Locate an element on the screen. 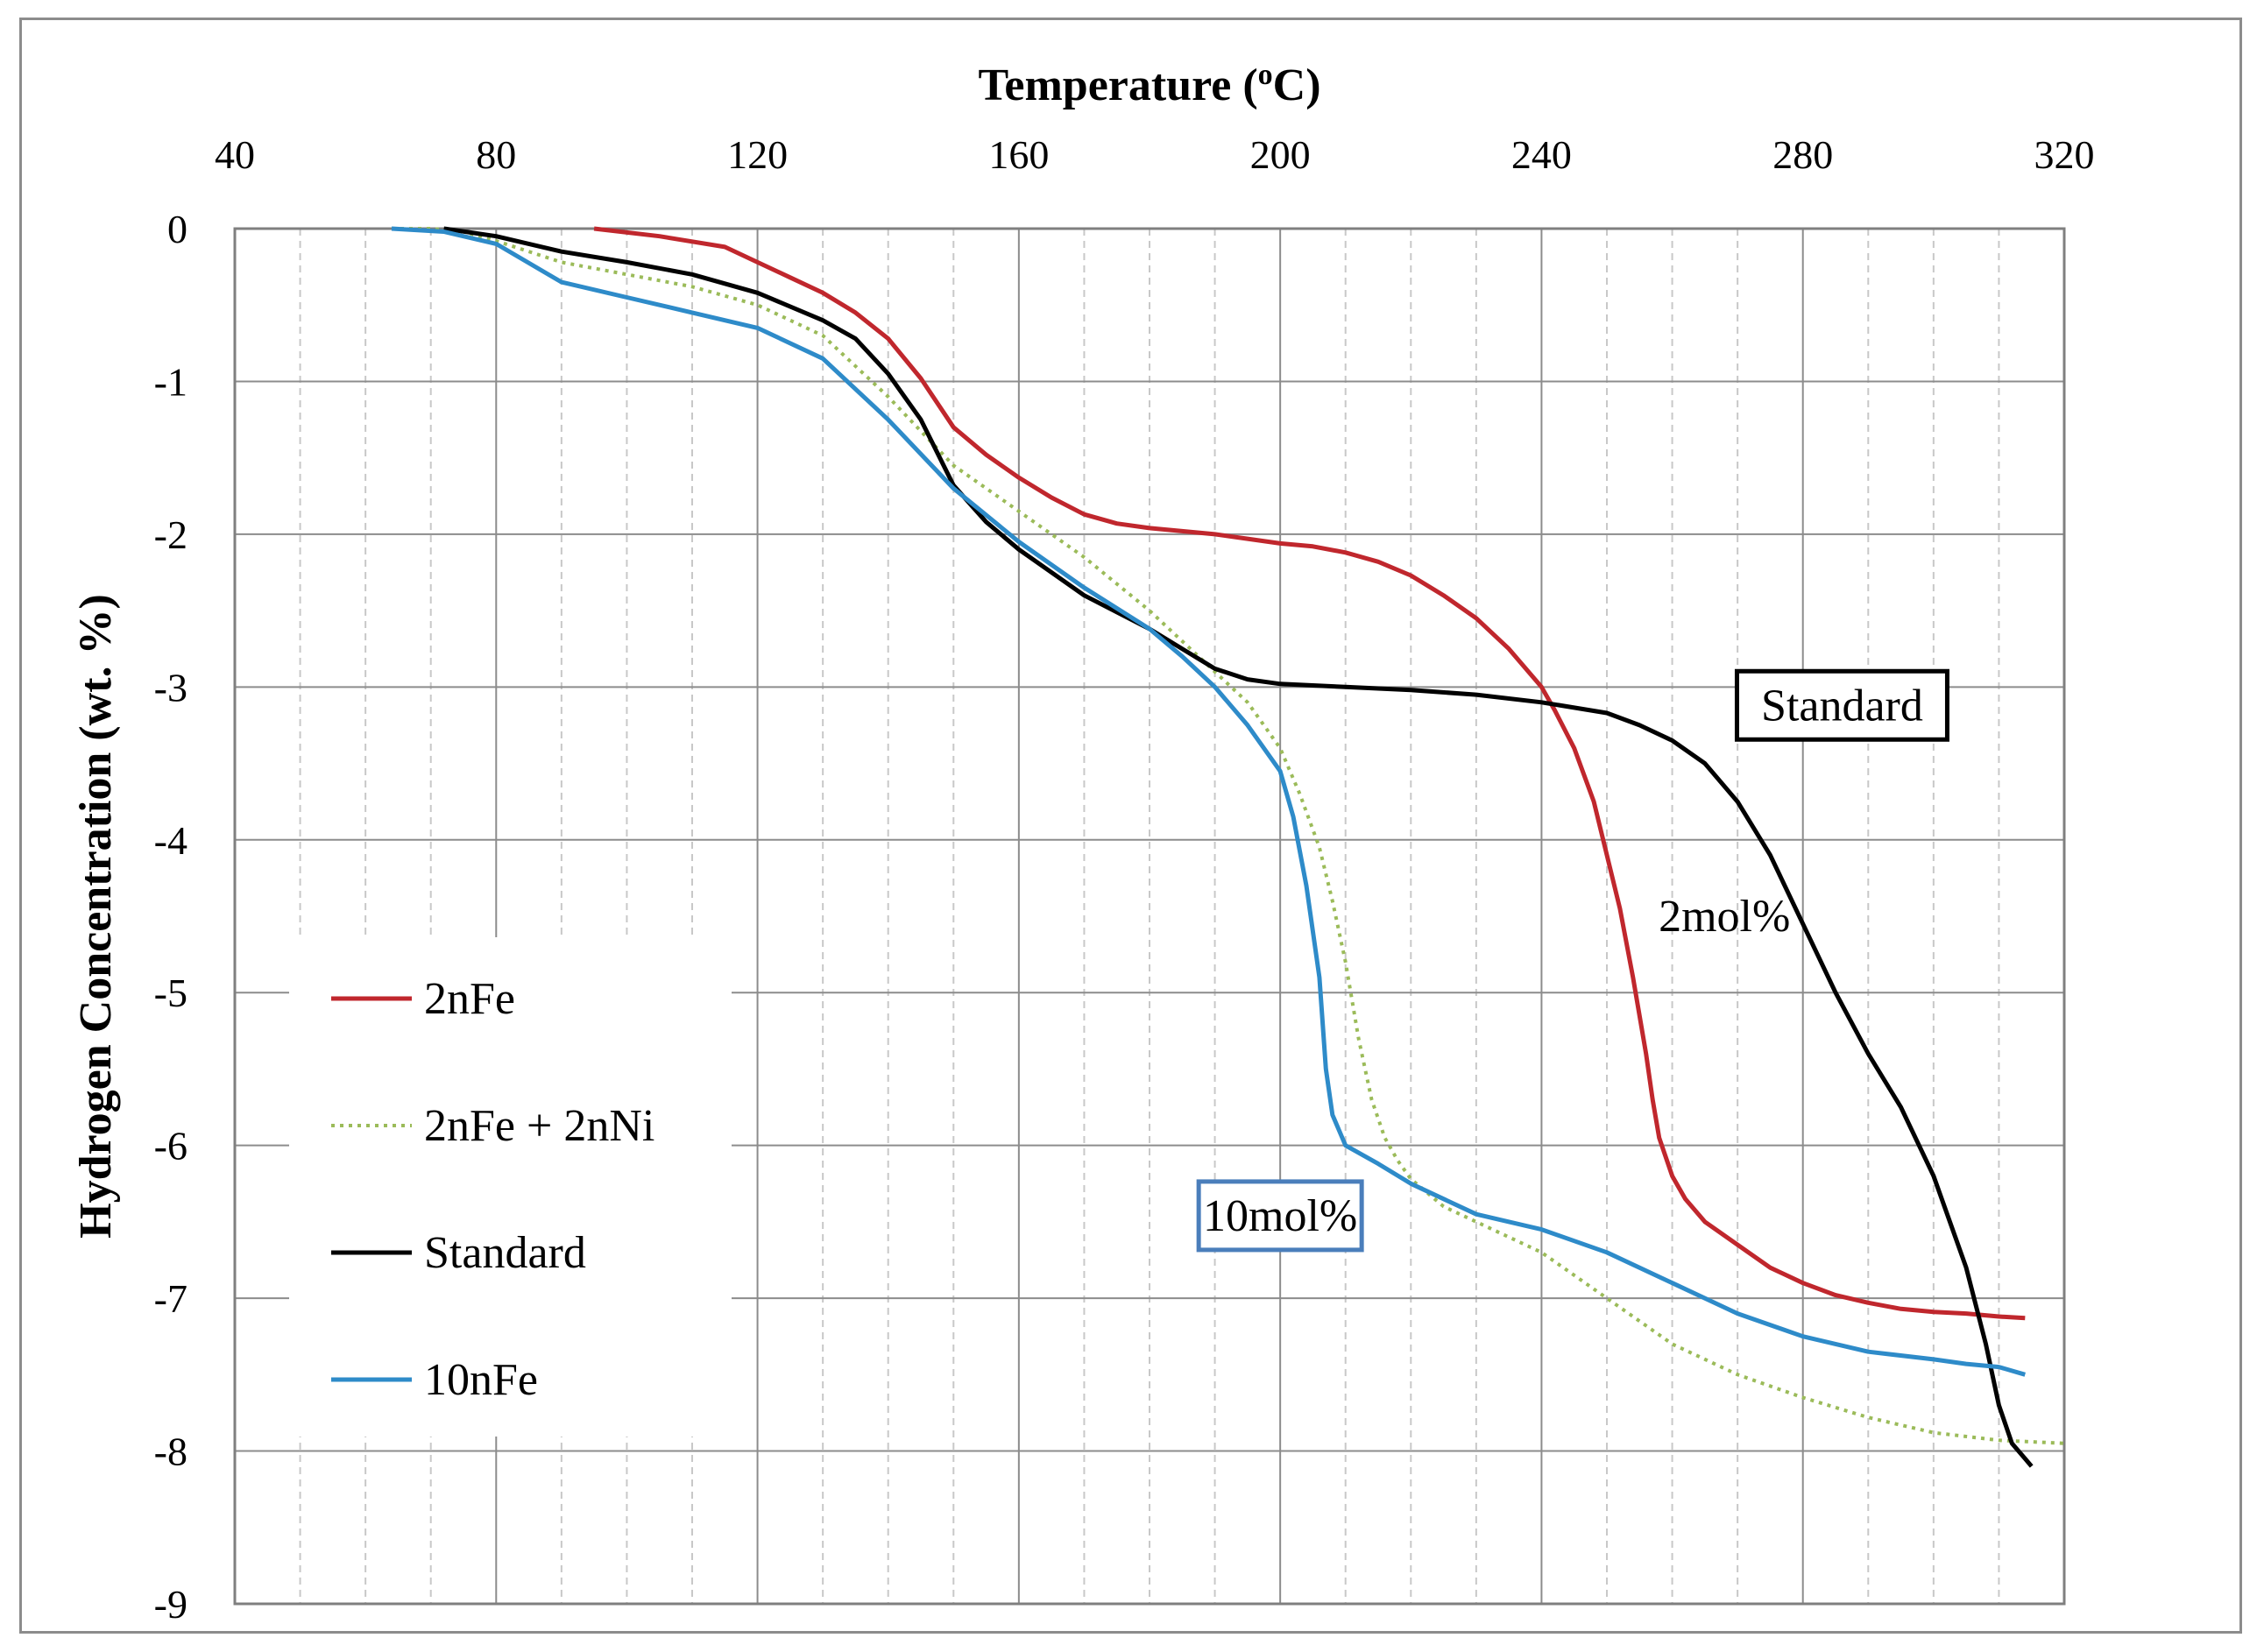 This screenshot has width=2264, height=1652. y-tick-label: -4 is located at coordinates (170, 840).